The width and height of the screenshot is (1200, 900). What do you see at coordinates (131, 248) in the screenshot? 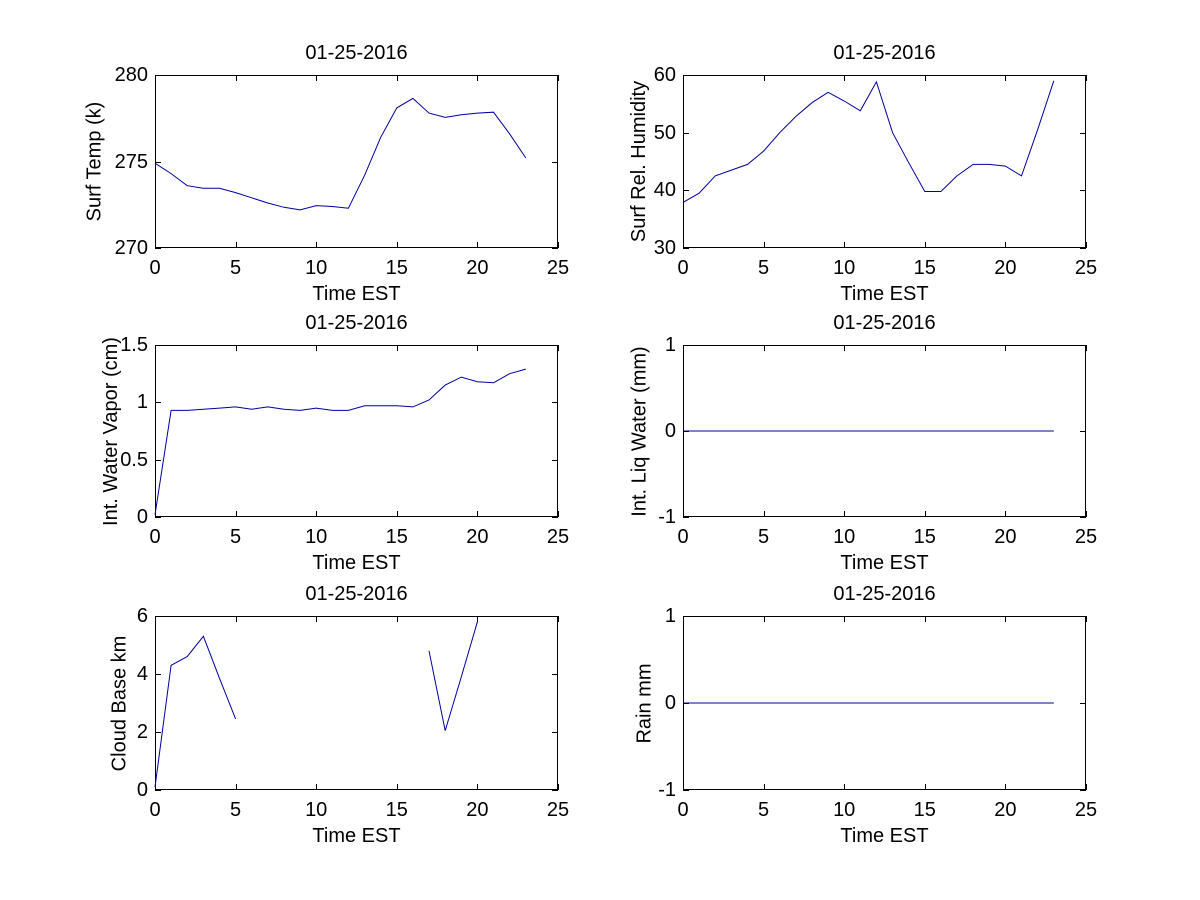
I see `y-tick-label: 270` at bounding box center [131, 248].